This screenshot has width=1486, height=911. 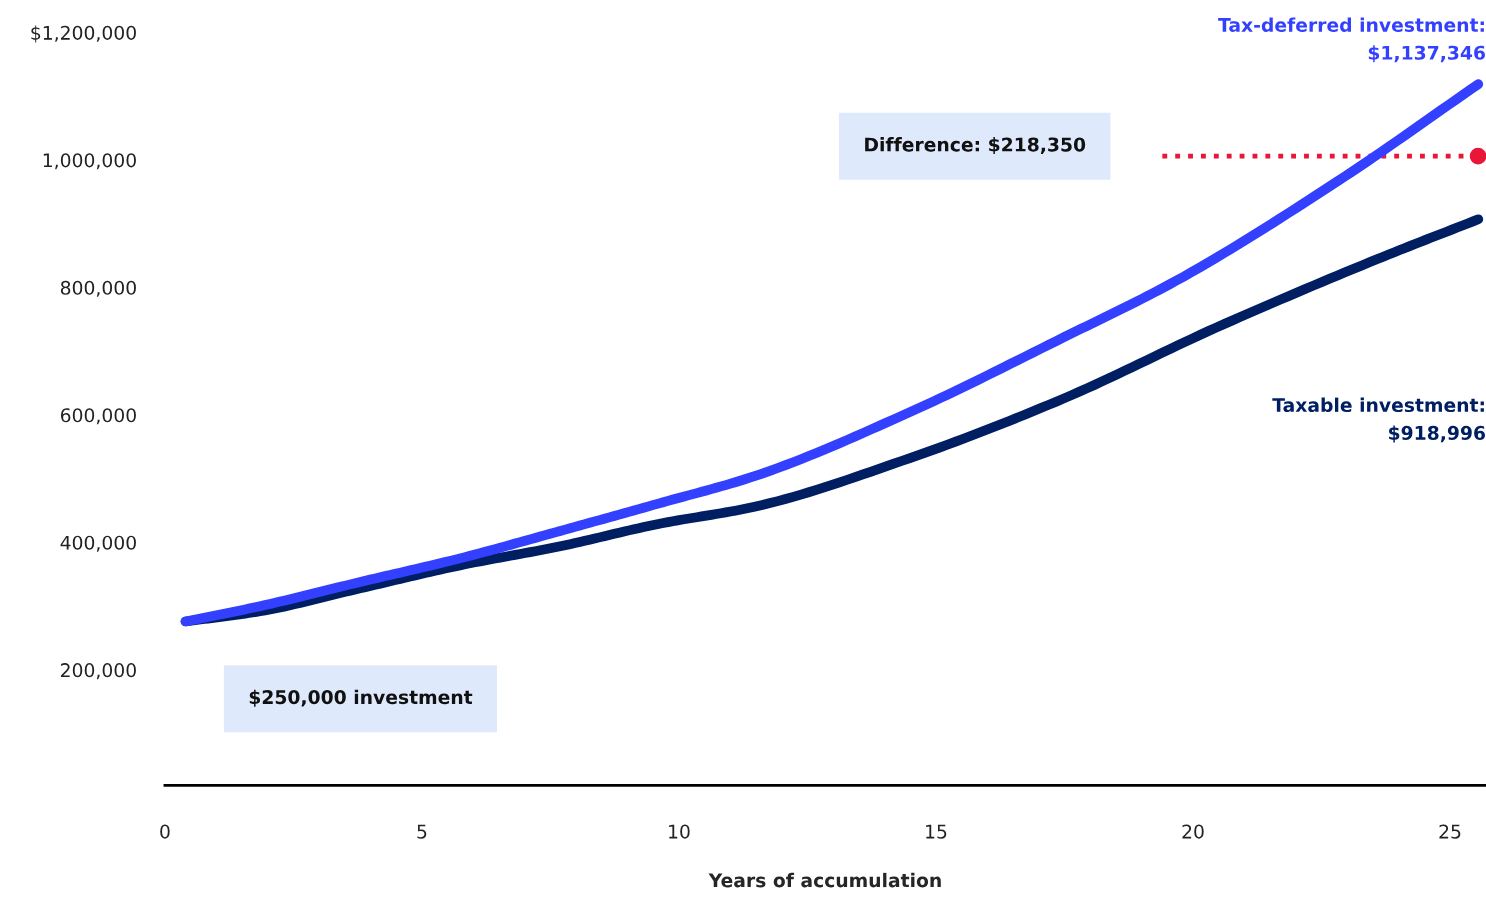 I want to click on annotation: $250,000 investment, so click(x=361, y=698).